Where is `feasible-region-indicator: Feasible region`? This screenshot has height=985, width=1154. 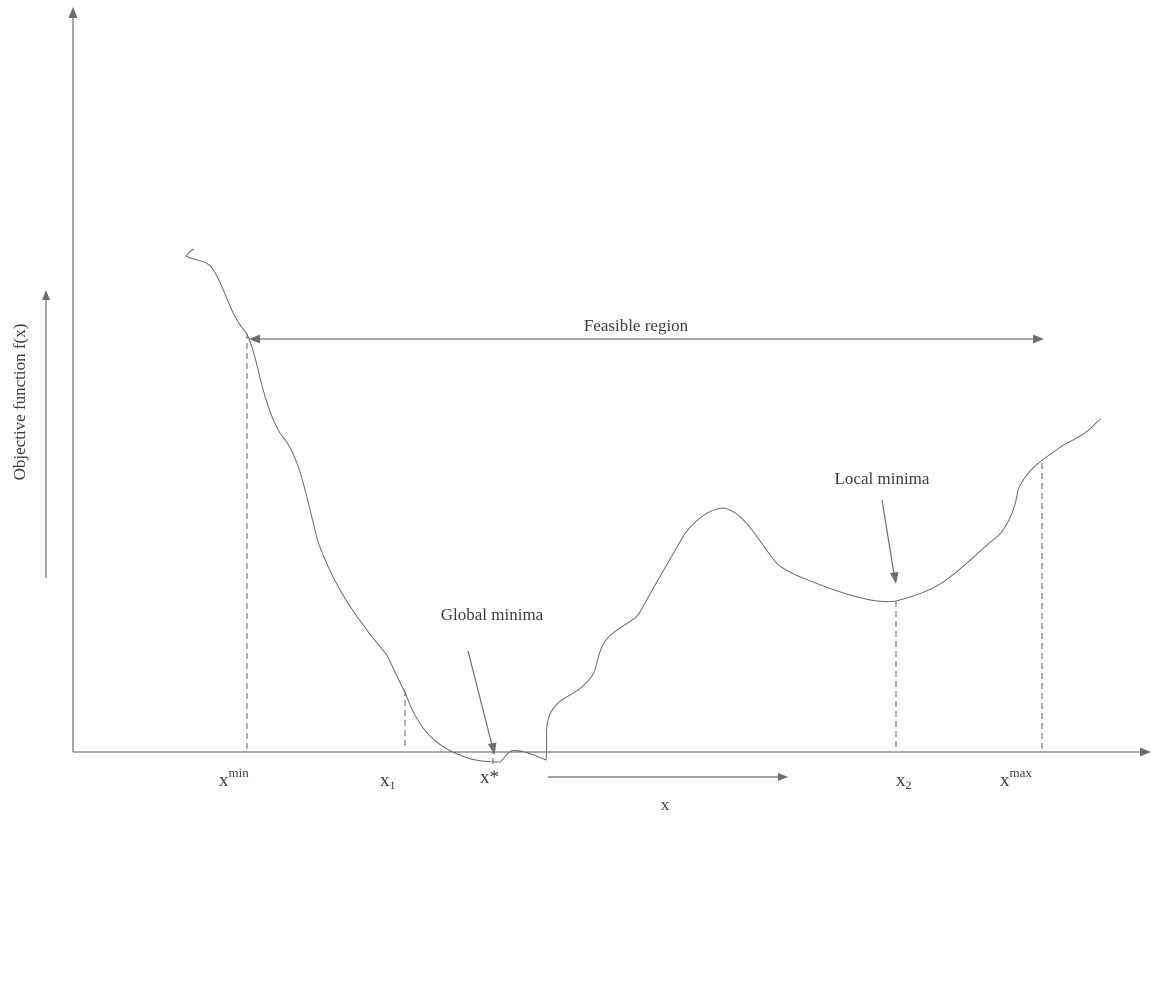
feasible-region-indicator: Feasible region is located at coordinates (646, 330).